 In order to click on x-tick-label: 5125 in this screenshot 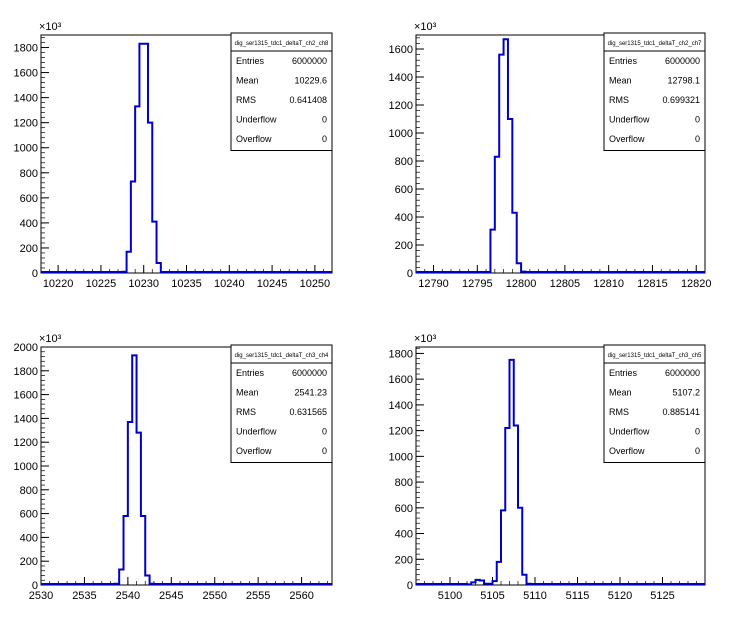, I will do `click(662, 596)`.